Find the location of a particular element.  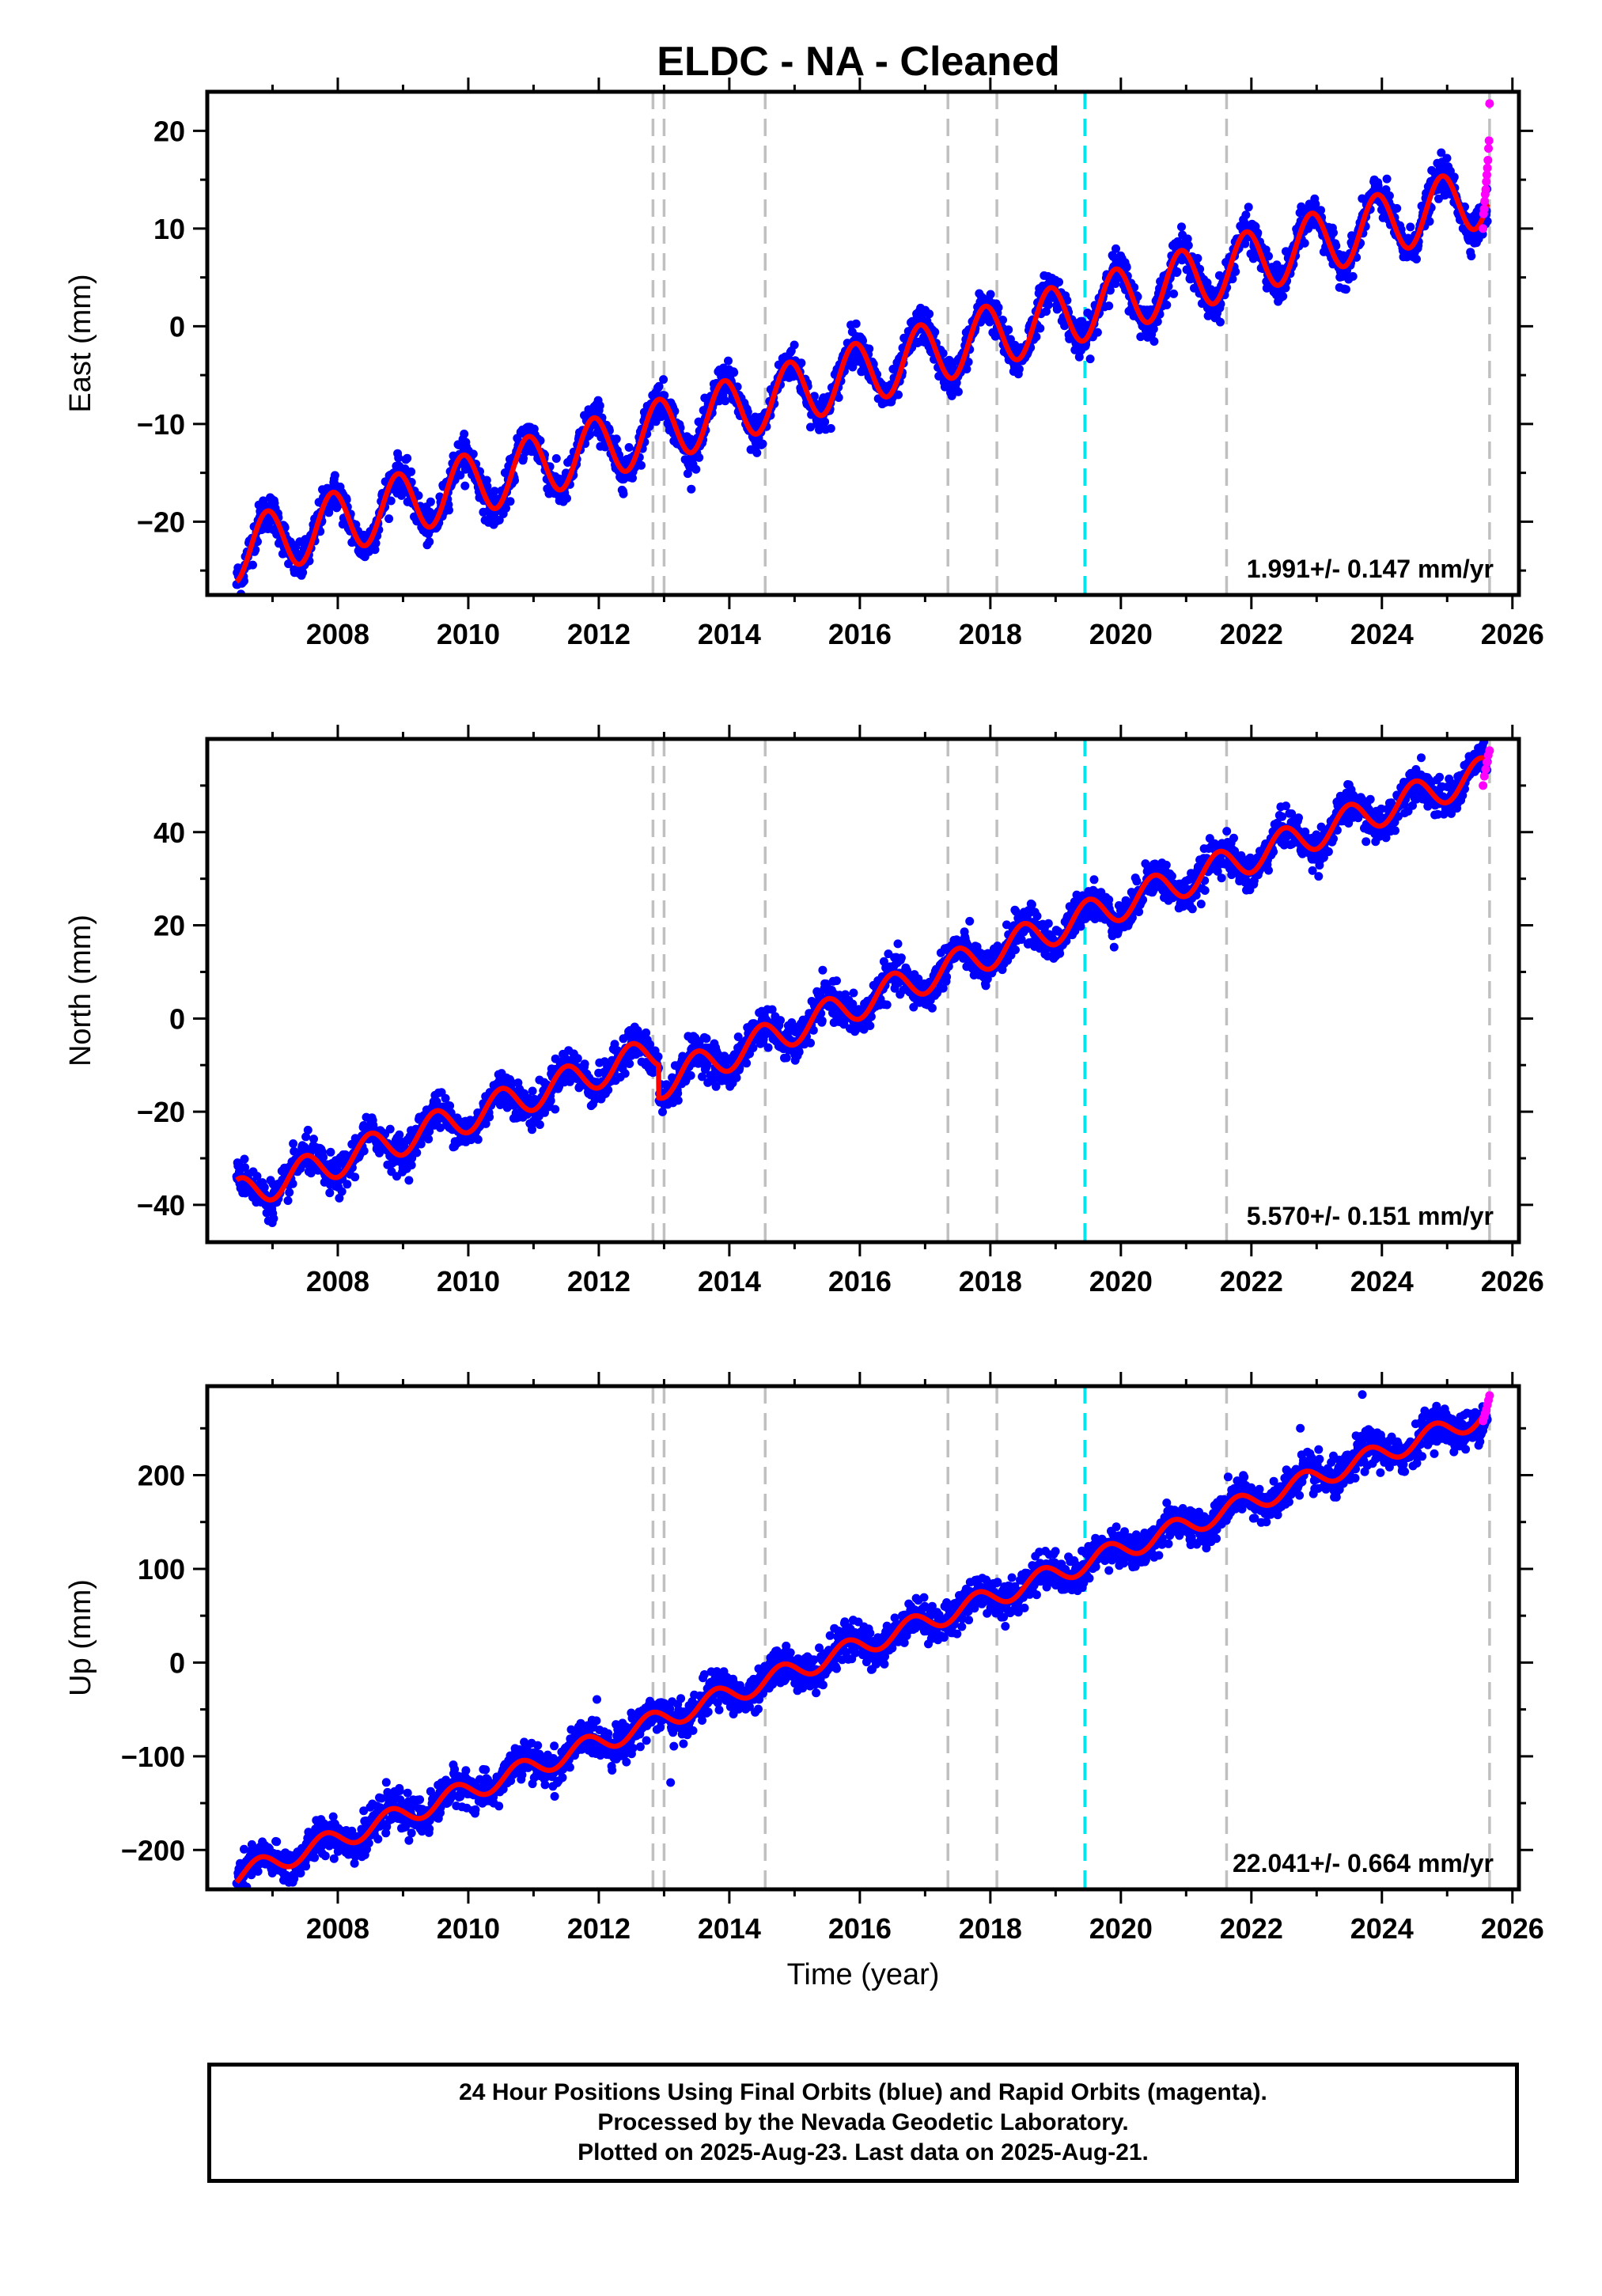

x-tick-label: 2020 is located at coordinates (1121, 634).